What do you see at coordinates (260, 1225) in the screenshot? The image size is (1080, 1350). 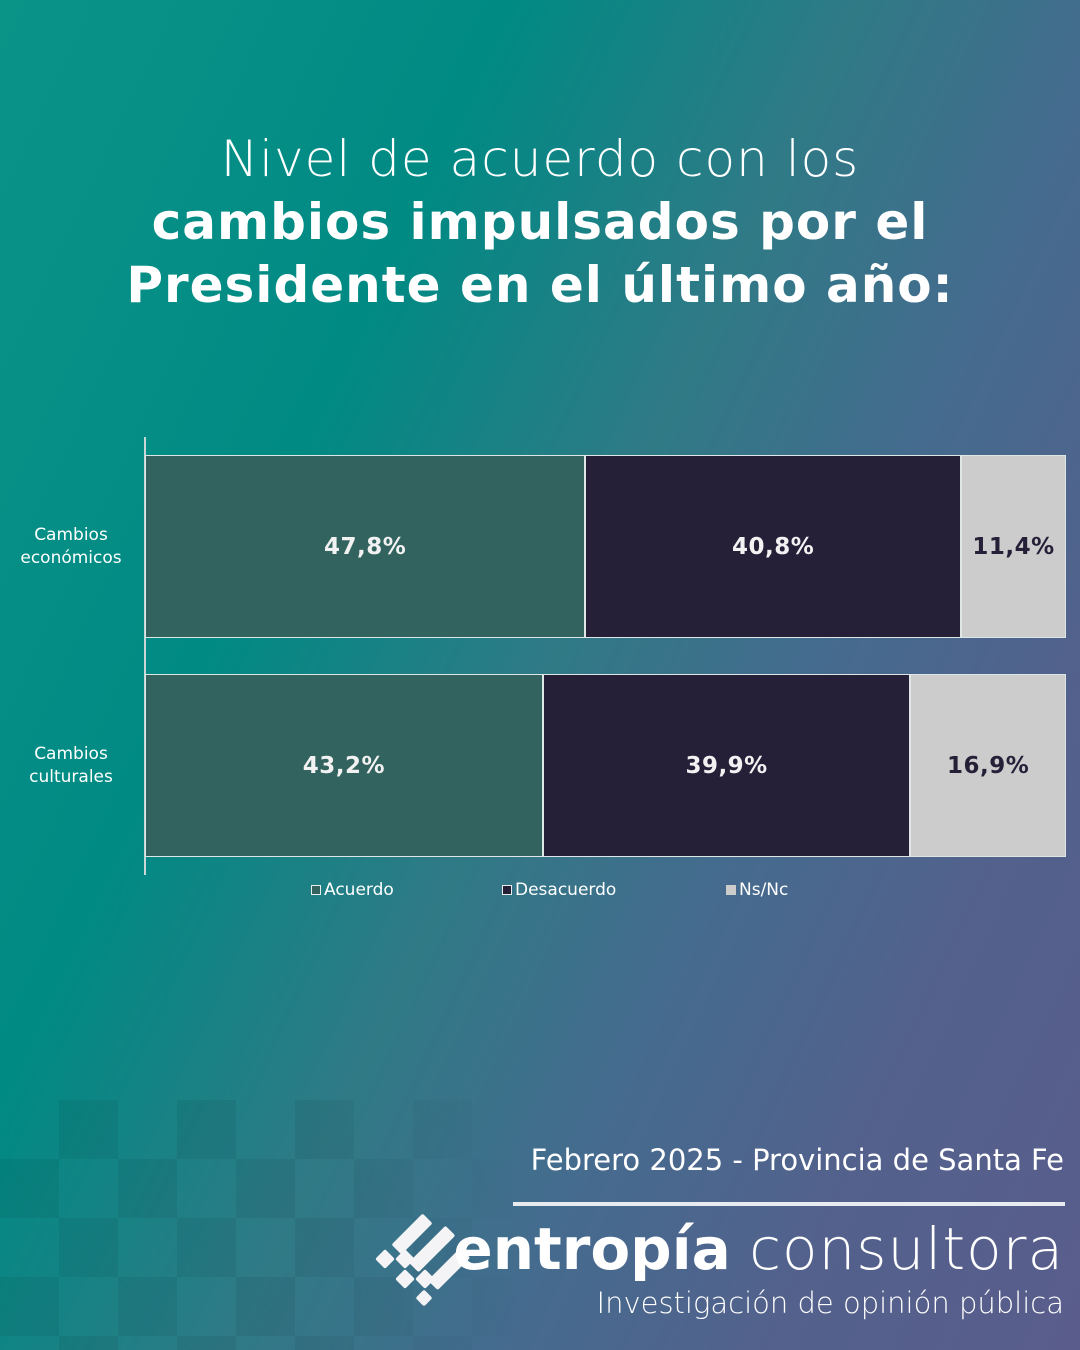 I see `background-diamond-pattern` at bounding box center [260, 1225].